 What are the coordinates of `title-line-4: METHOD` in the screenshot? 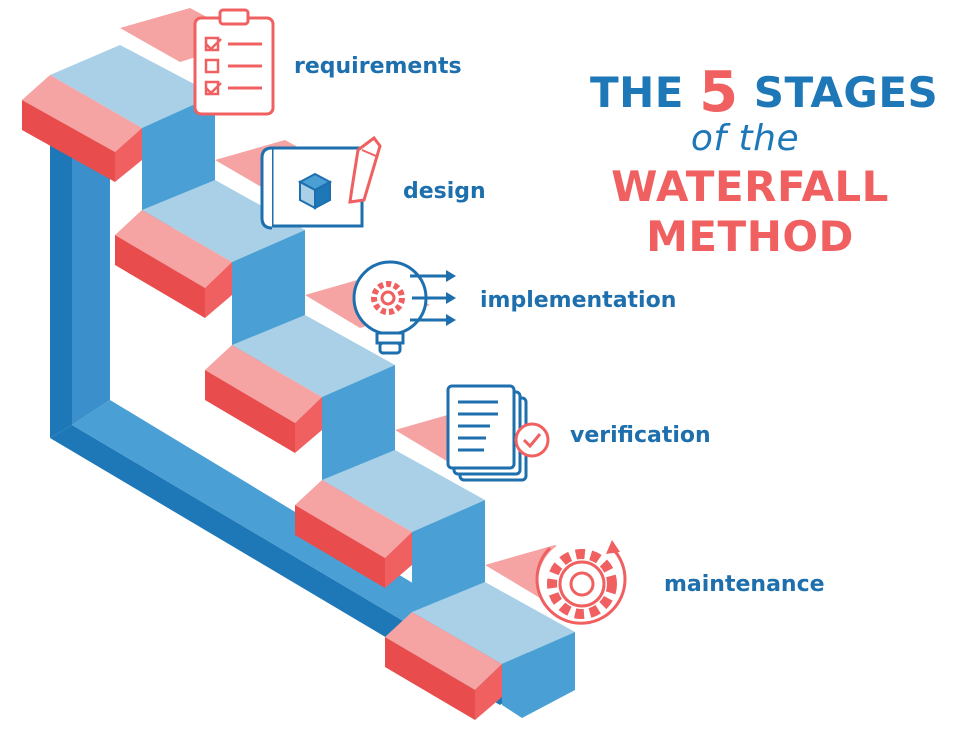 It's located at (750, 236).